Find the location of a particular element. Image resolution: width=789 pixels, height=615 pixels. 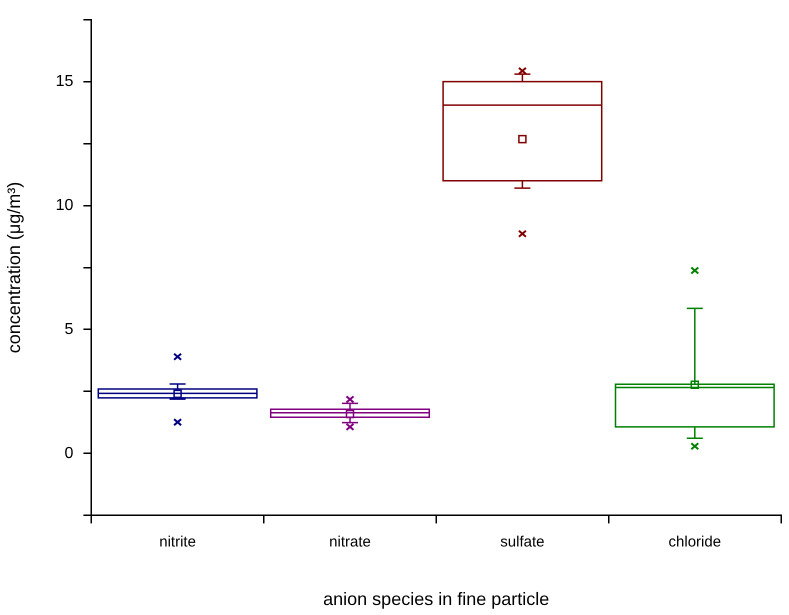

y-tick-label: 15 is located at coordinates (65, 81).